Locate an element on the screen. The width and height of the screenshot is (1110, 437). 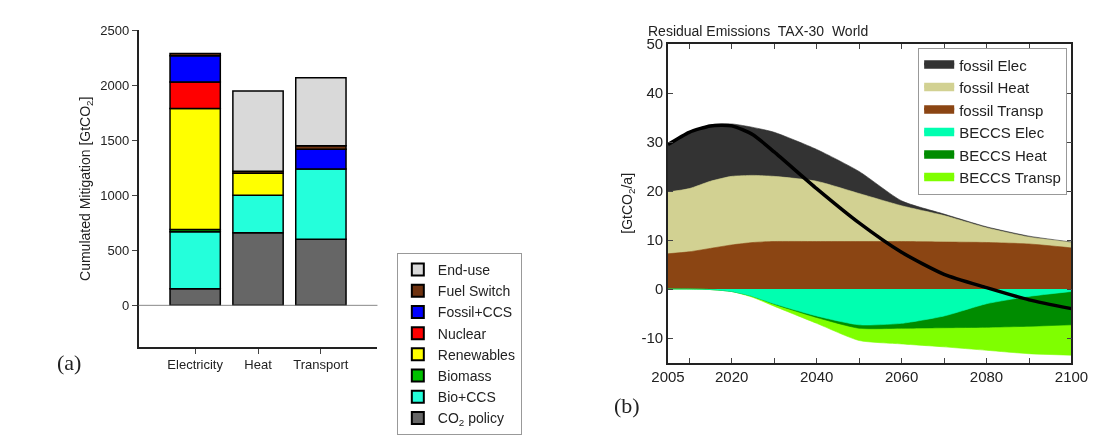
x-tick-label: 2020 is located at coordinates (732, 377).